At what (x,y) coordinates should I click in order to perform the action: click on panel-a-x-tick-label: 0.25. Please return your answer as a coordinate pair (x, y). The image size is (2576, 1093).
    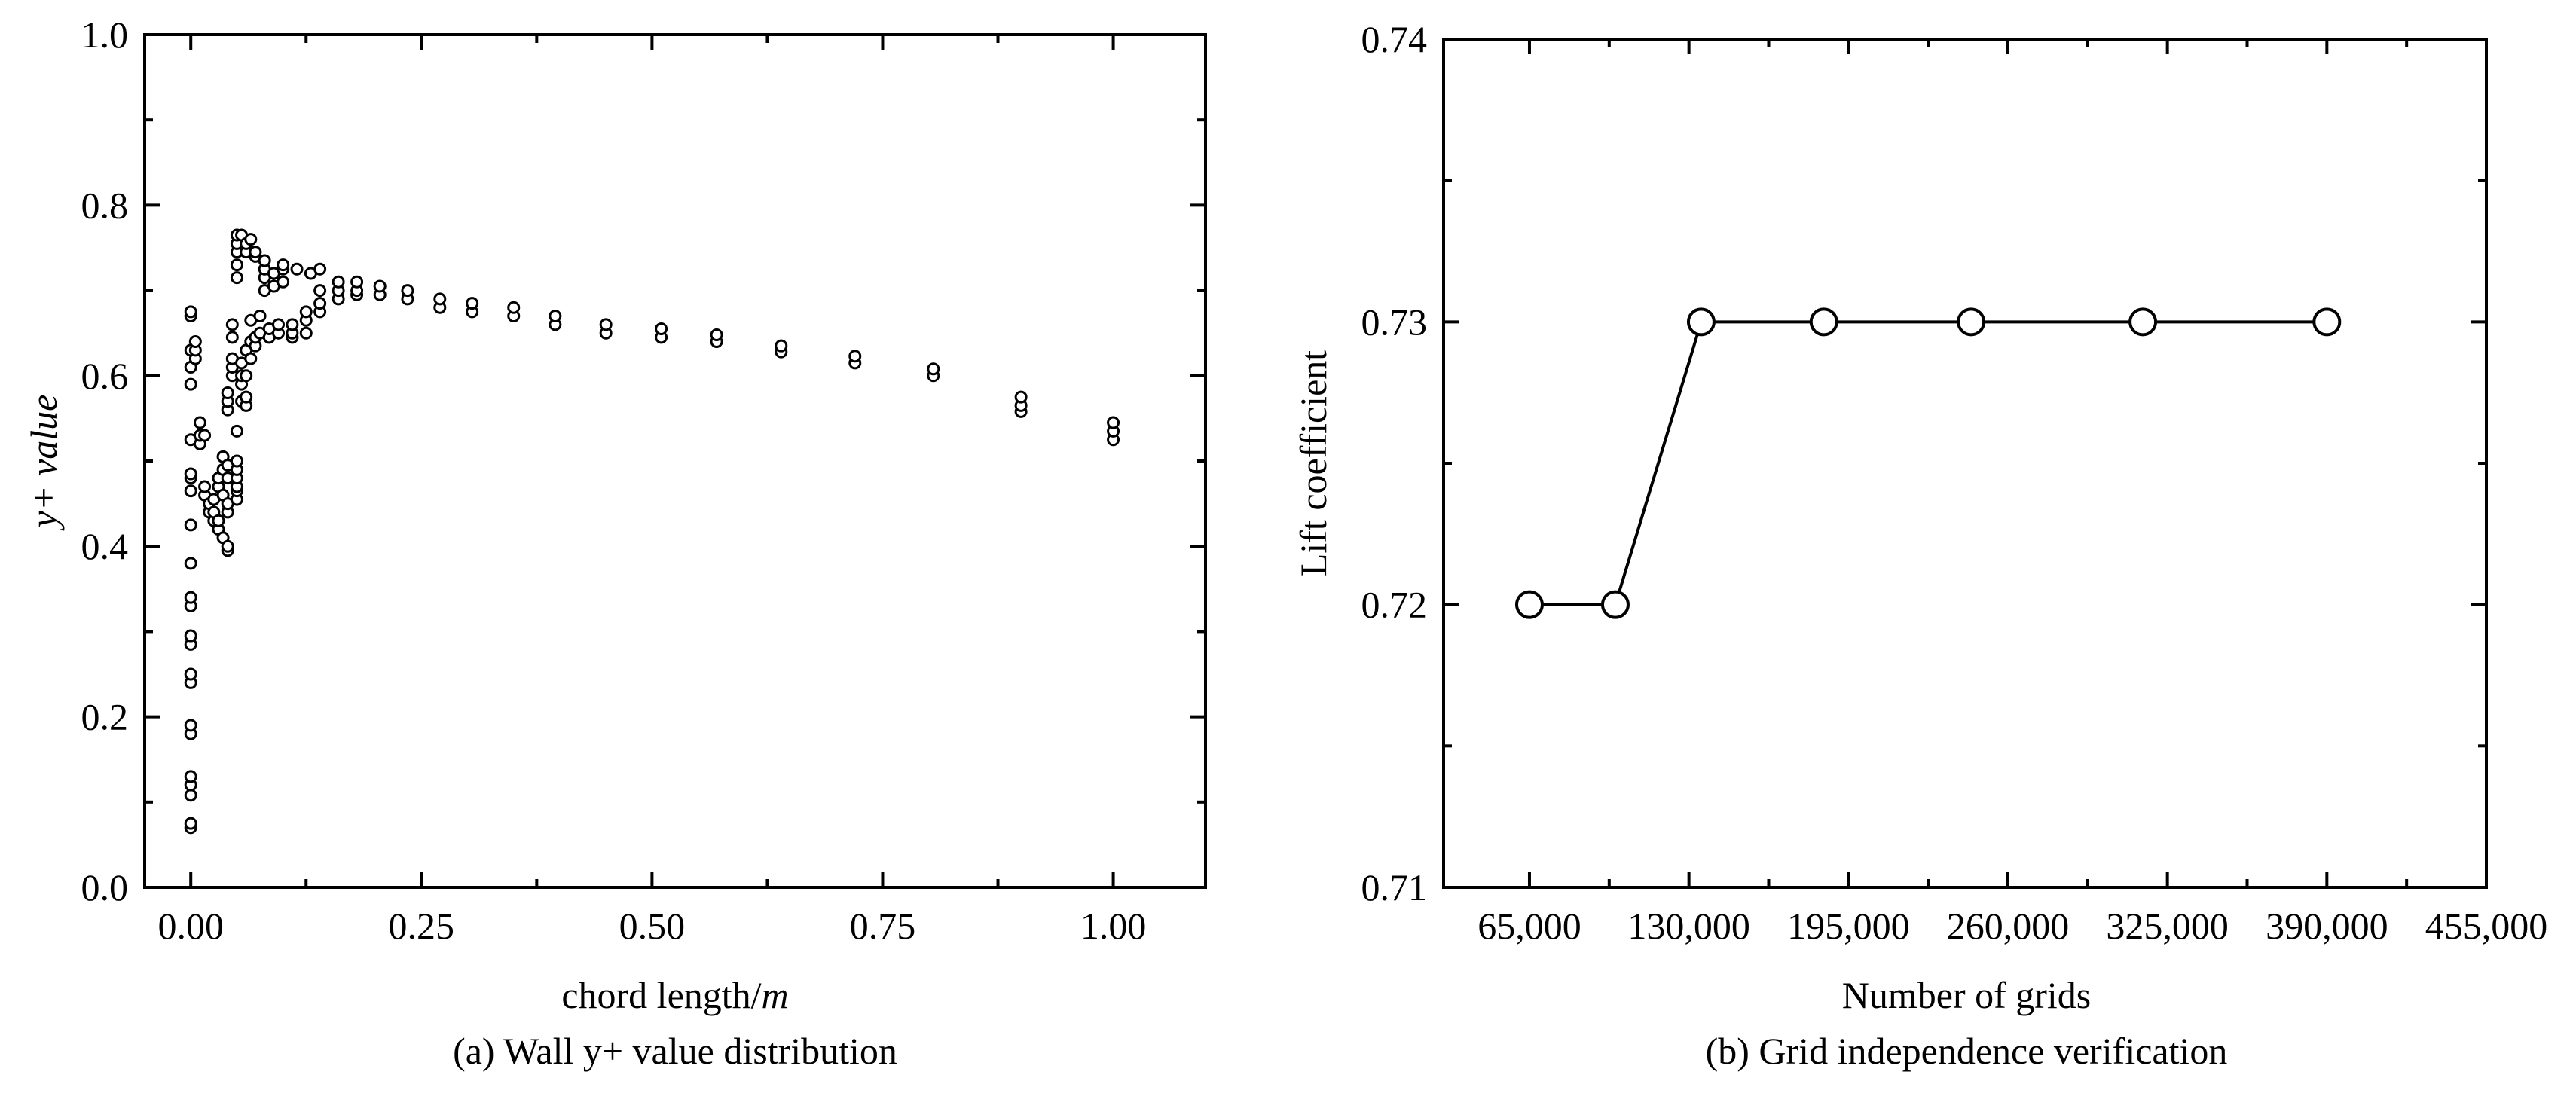
    Looking at the image, I should click on (422, 926).